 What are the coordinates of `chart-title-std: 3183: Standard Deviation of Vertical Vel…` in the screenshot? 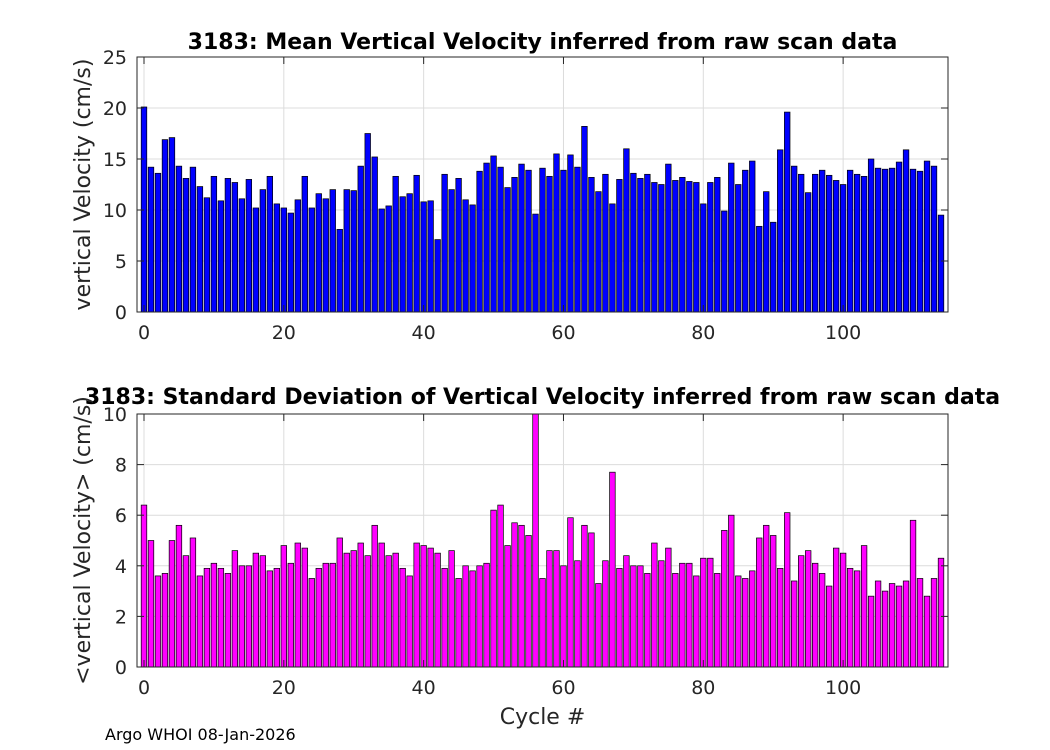 It's located at (542, 397).